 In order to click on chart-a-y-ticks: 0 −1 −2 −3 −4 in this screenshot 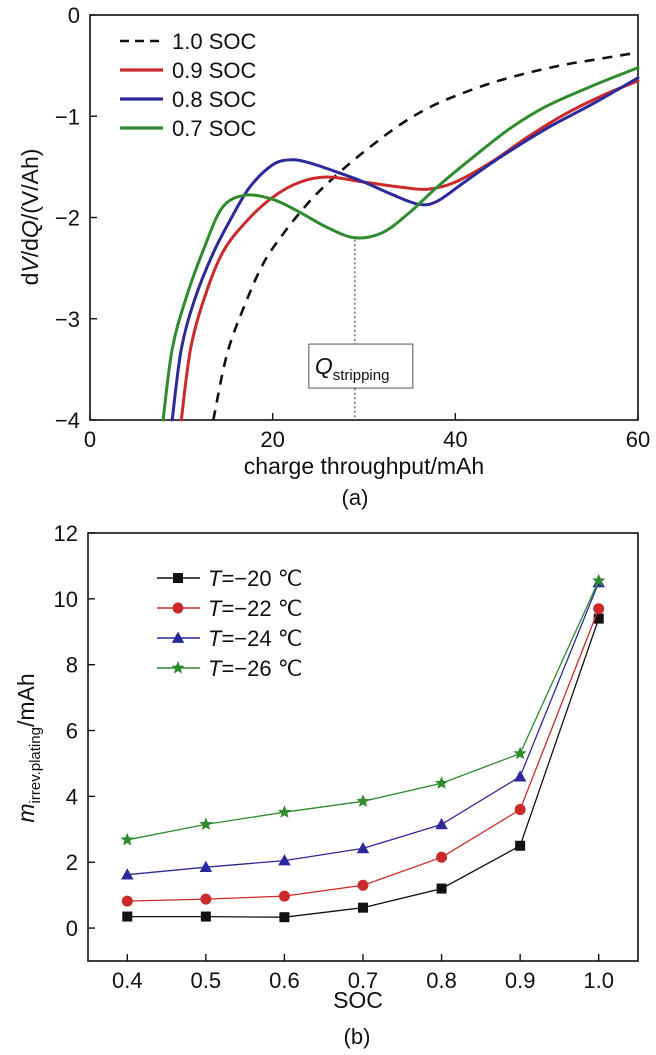, I will do `click(76, 218)`.